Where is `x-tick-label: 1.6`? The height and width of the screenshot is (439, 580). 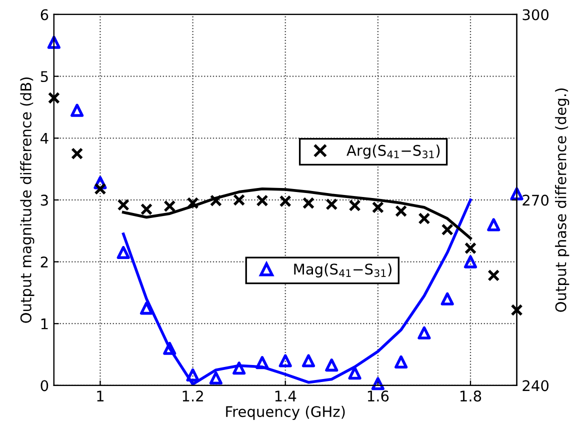 x-tick-label: 1.6 is located at coordinates (378, 396).